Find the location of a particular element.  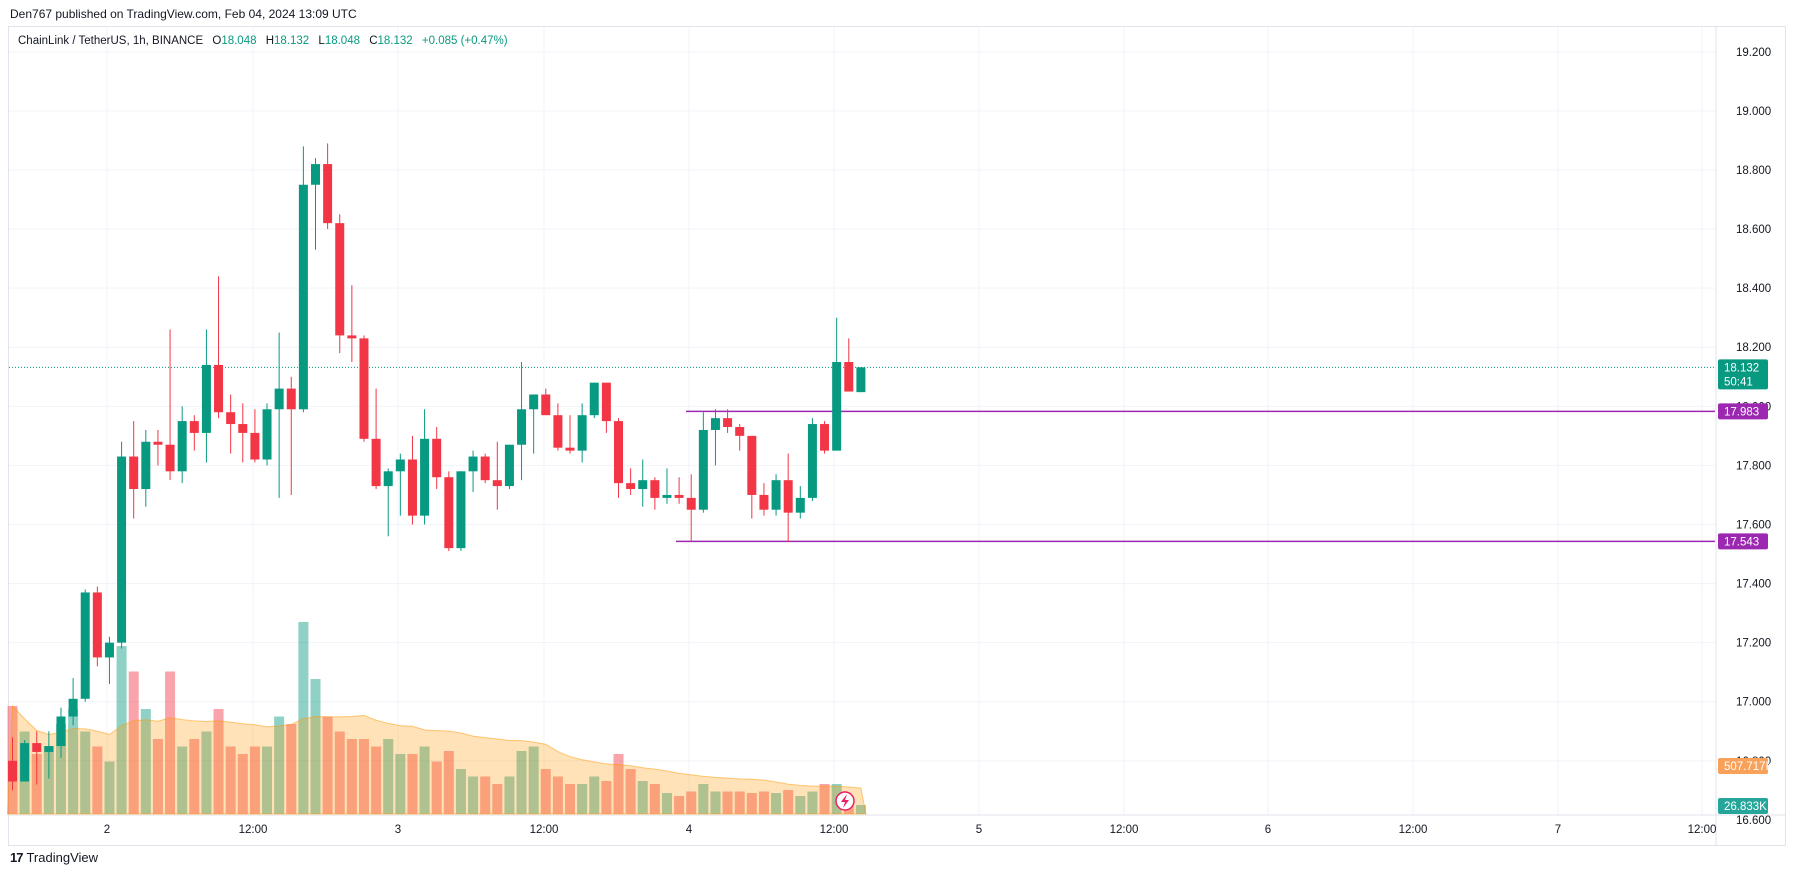

lightning-icon is located at coordinates (845, 801).